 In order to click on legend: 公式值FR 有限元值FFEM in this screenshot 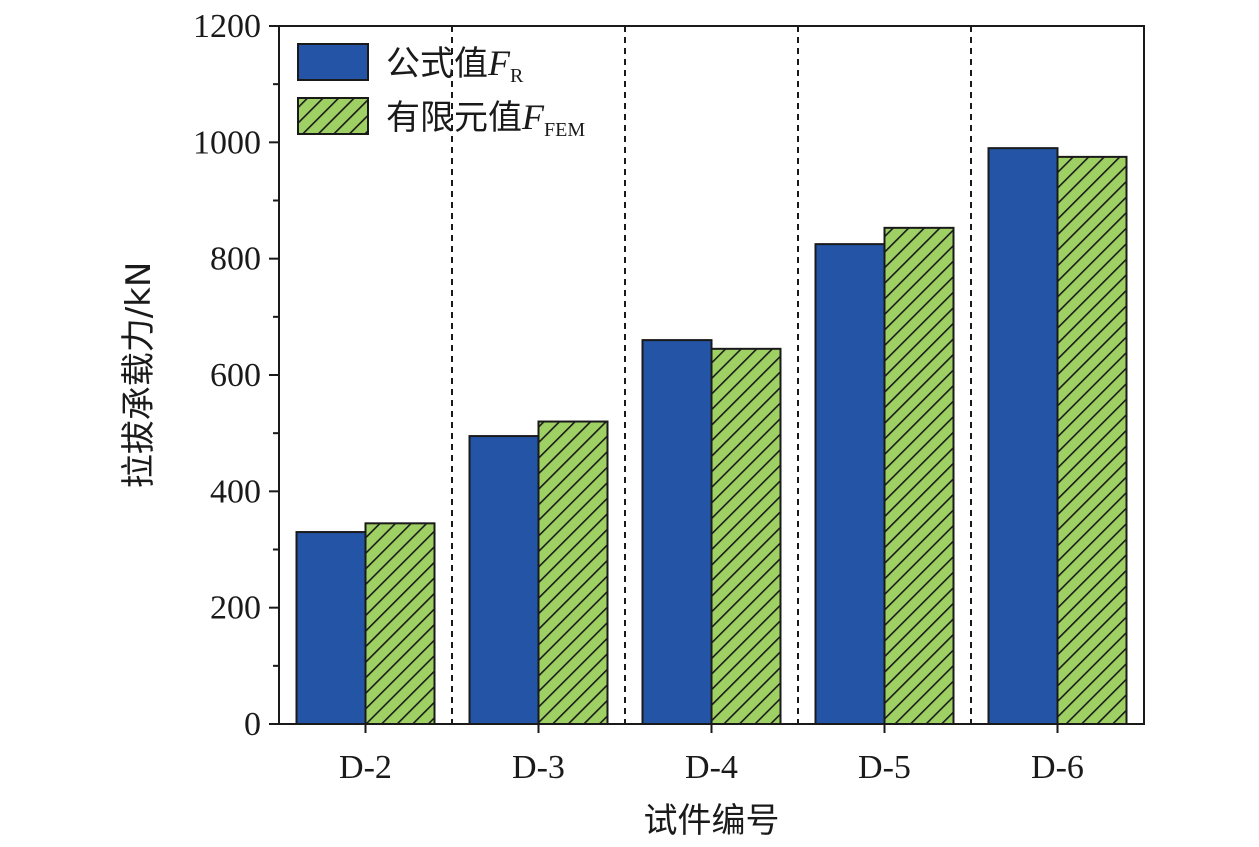, I will do `click(441, 92)`.